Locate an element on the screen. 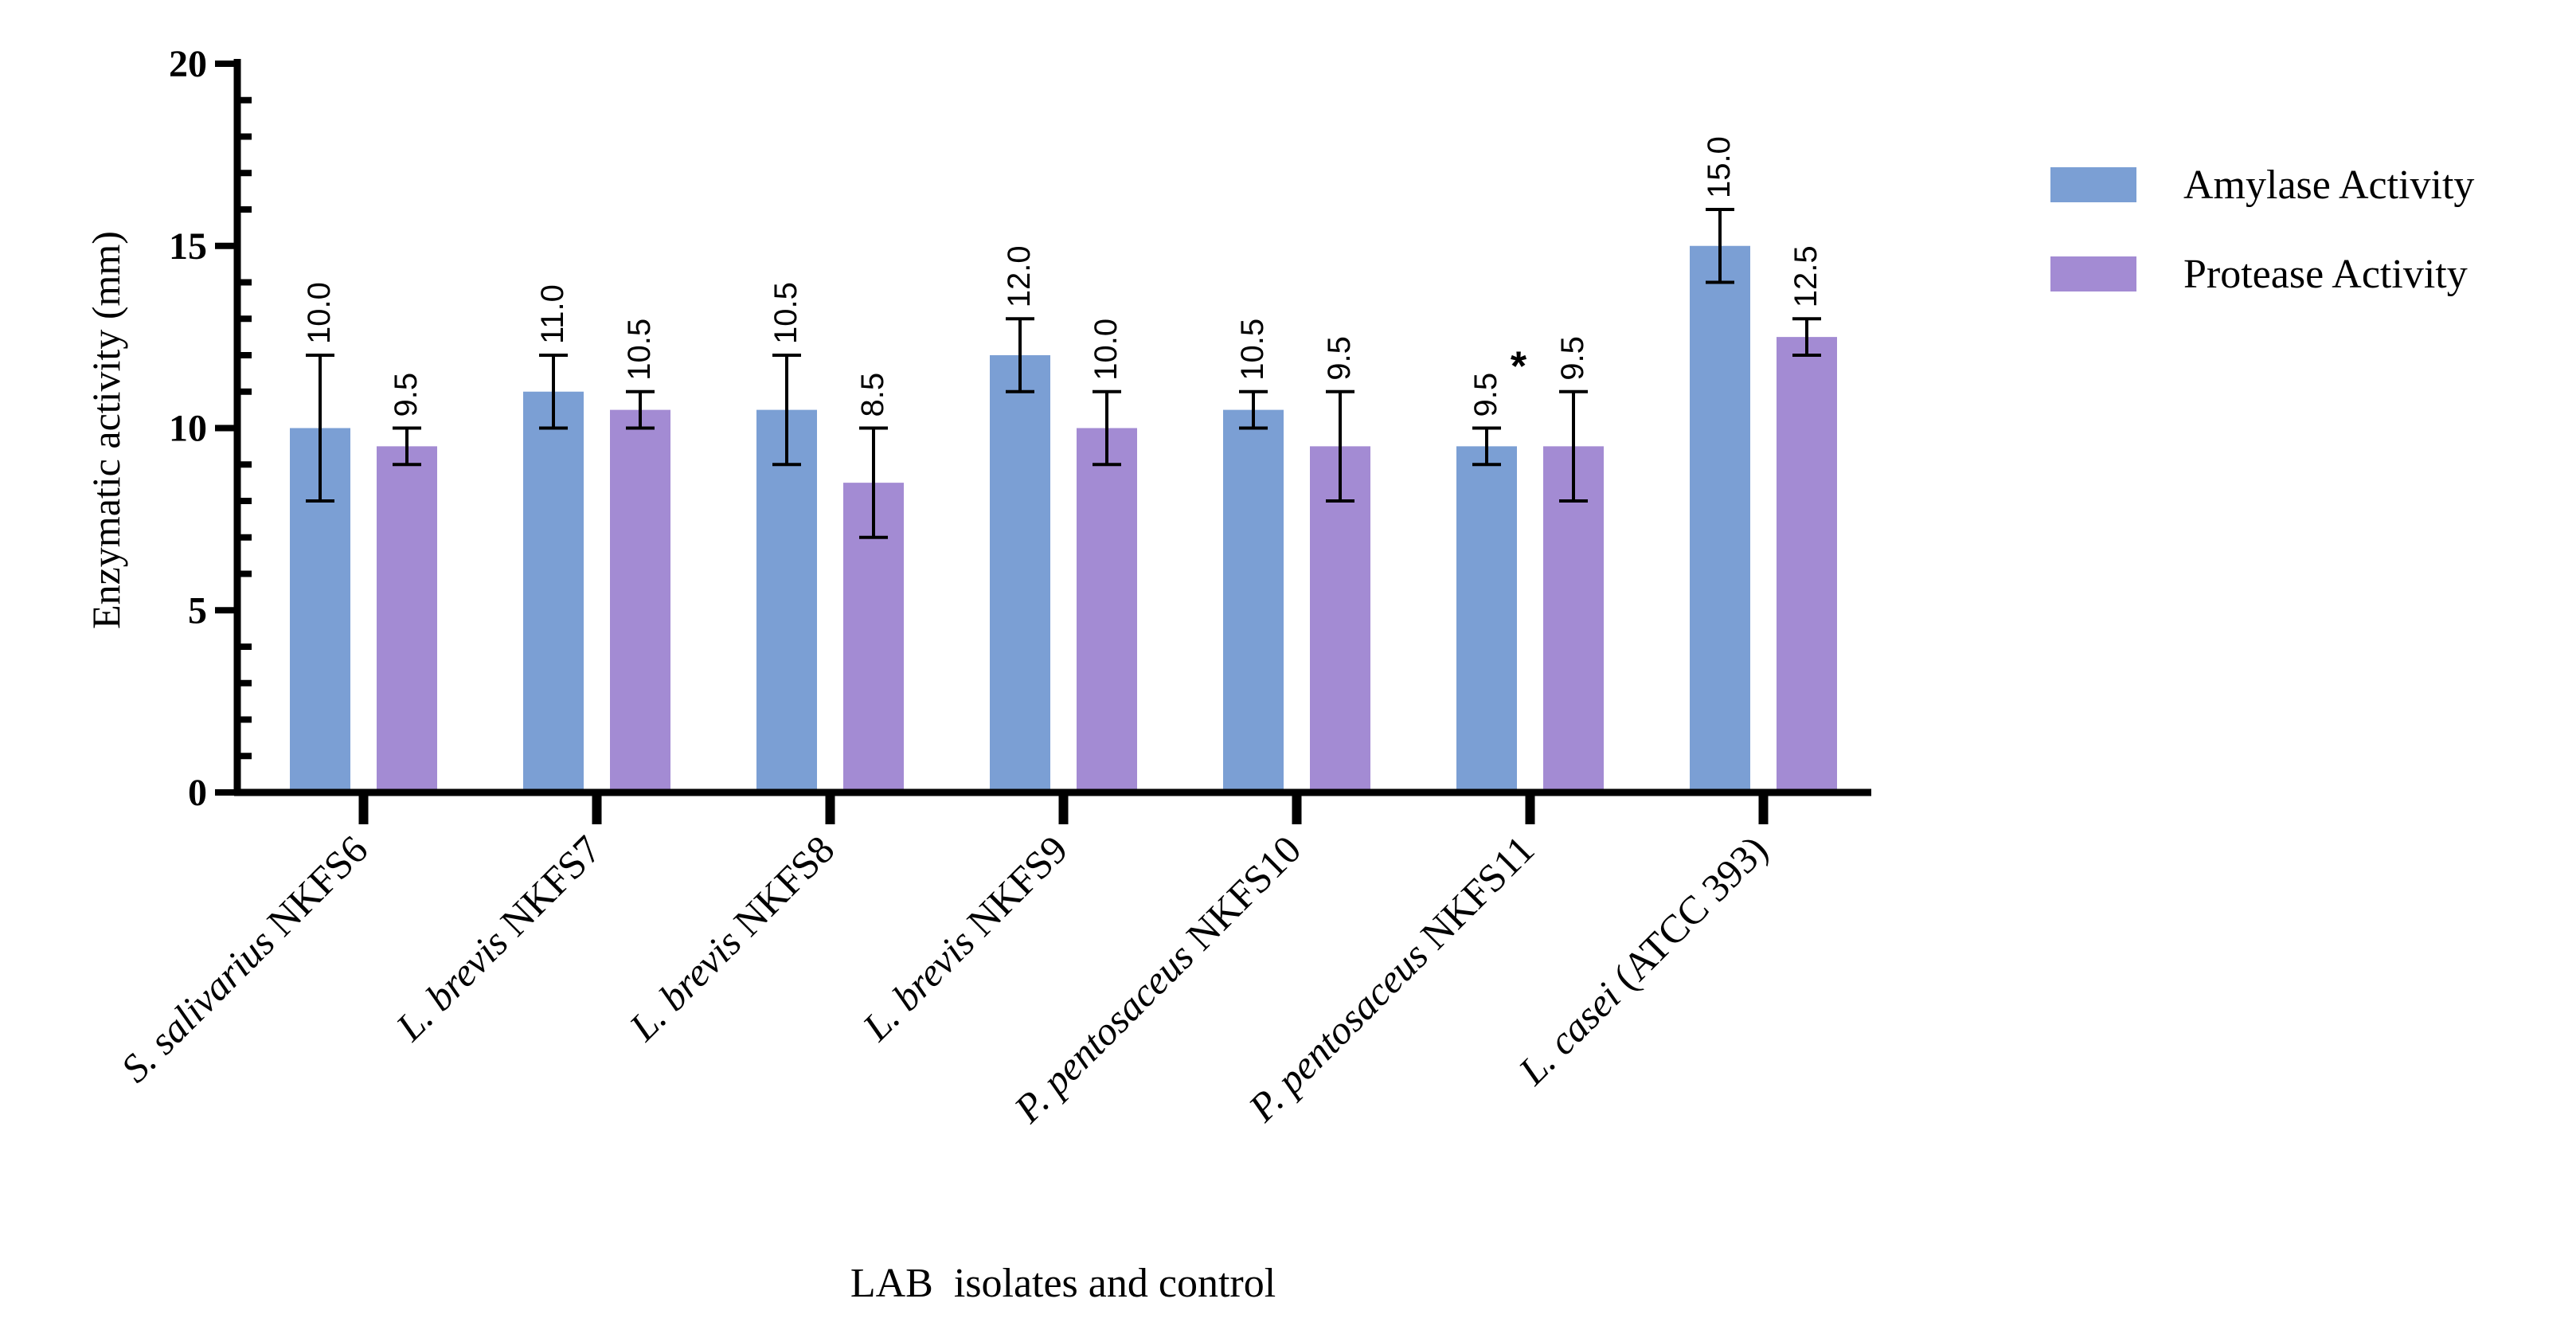 Image resolution: width=2576 pixels, height=1334 pixels. data-label-protease-3: 10.0 is located at coordinates (1106, 350).